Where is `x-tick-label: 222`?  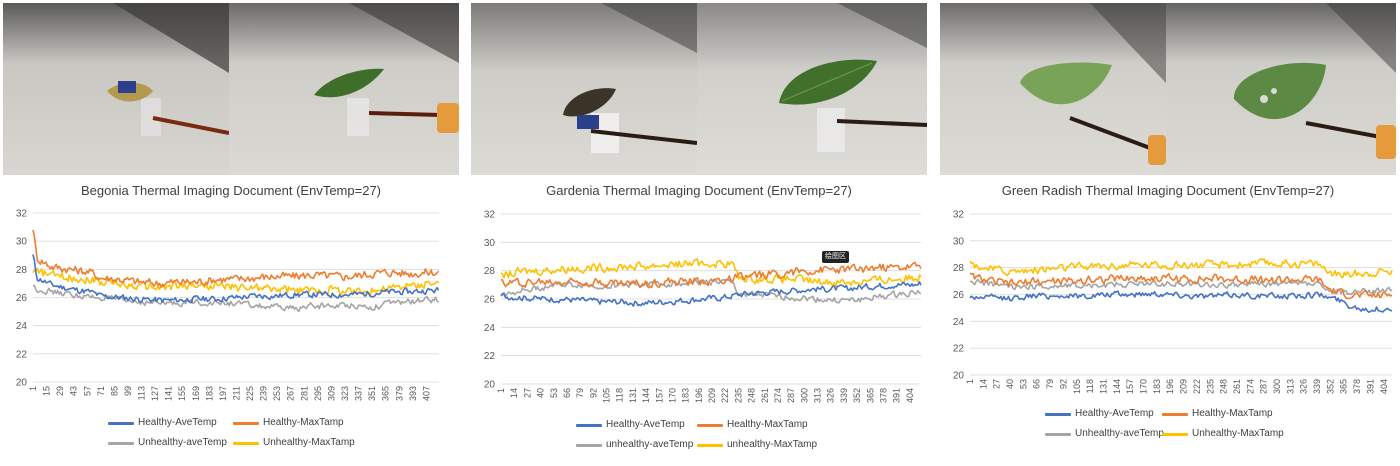 x-tick-label: 222 is located at coordinates (1197, 386).